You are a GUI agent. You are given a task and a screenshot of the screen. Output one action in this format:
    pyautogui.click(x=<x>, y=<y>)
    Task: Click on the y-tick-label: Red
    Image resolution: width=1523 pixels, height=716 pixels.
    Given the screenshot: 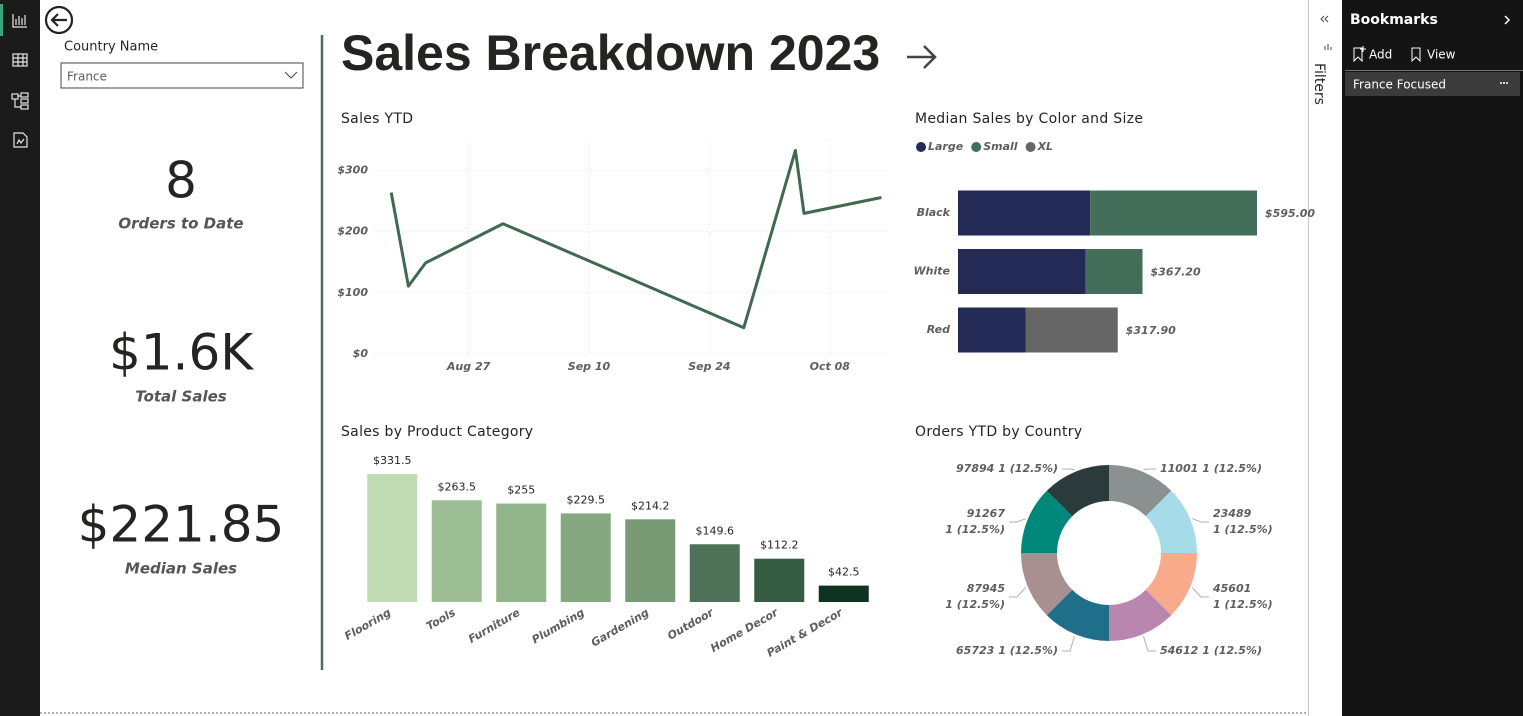 What is the action you would take?
    pyautogui.click(x=938, y=329)
    